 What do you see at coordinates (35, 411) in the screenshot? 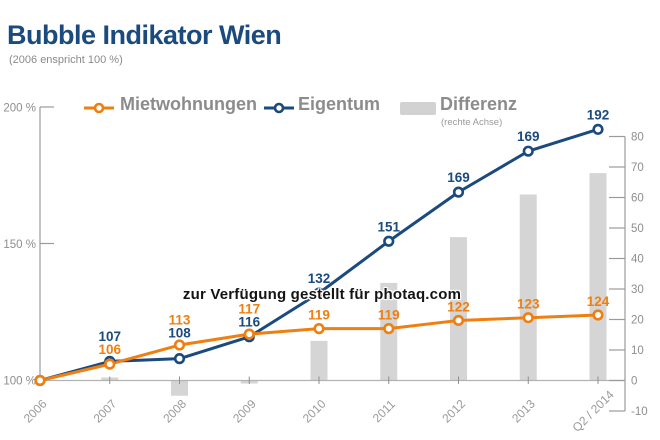
I see `x-label-2006: 2006` at bounding box center [35, 411].